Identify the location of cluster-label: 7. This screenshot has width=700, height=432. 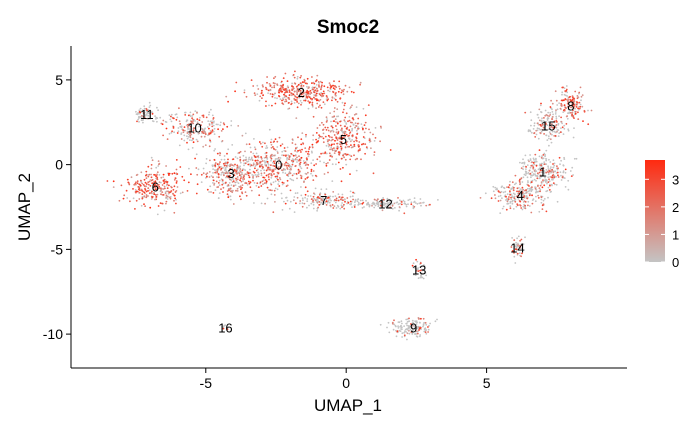
(323, 200).